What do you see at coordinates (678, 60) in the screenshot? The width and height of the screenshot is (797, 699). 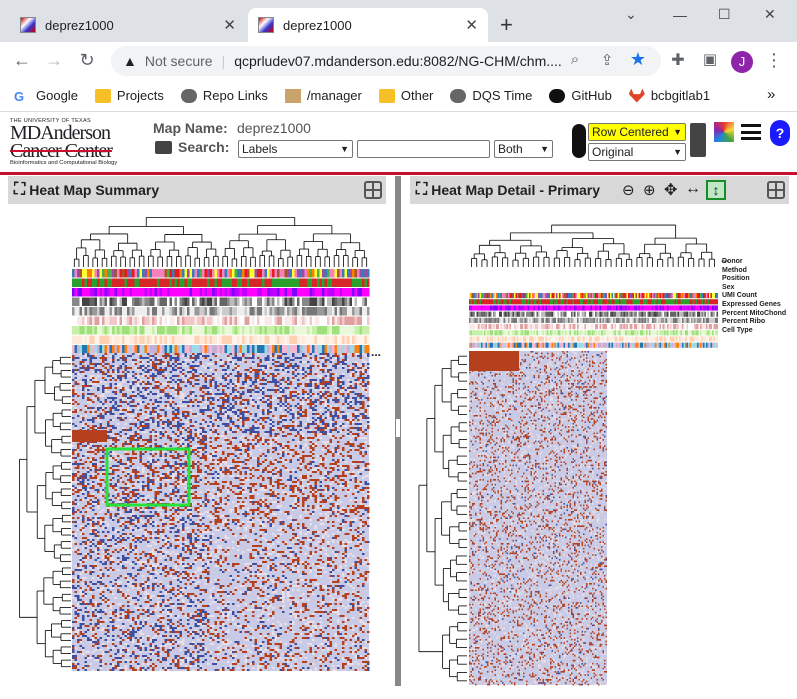 I see `extensions-icon: ✚` at bounding box center [678, 60].